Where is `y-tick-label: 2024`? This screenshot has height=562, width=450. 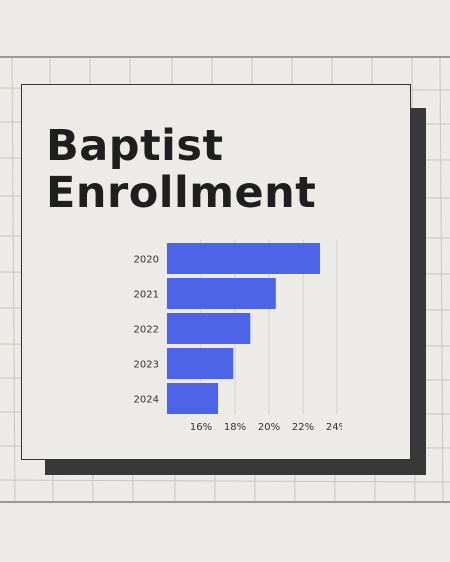
y-tick-label: 2024 is located at coordinates (146, 400).